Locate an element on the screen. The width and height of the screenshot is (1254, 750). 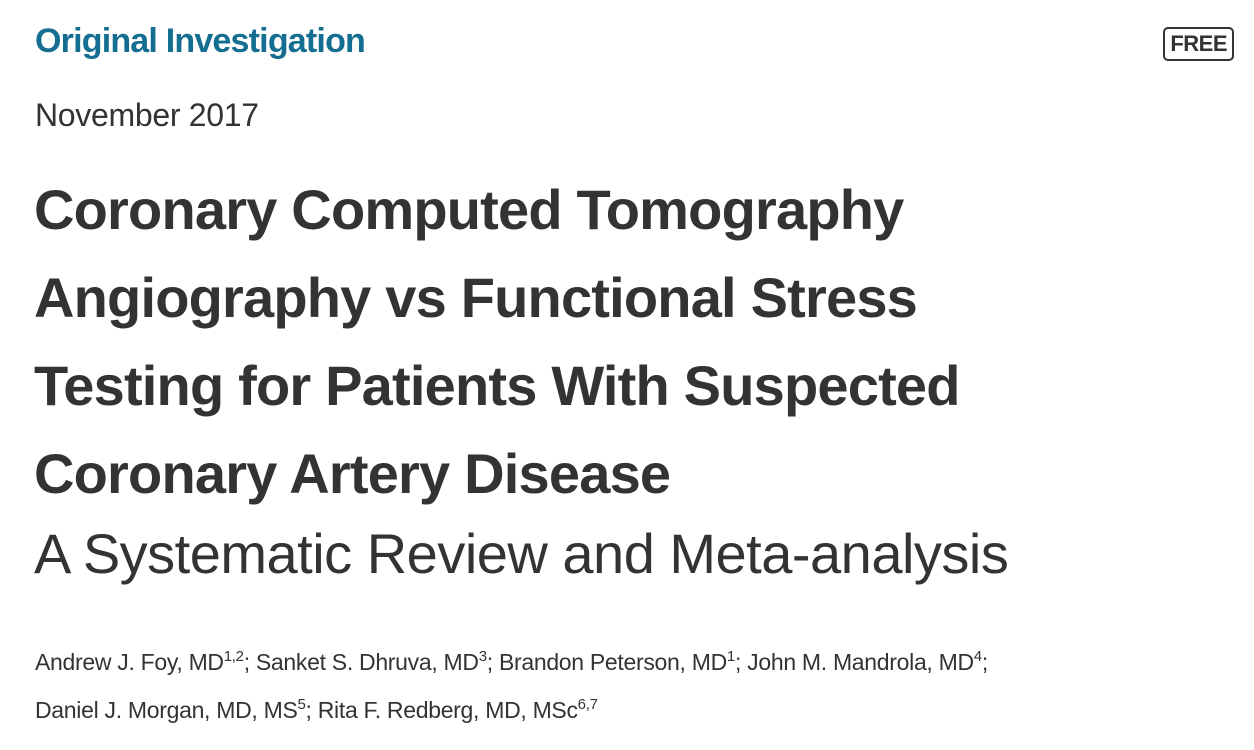
affiliation-marker: 5 is located at coordinates (301, 704).